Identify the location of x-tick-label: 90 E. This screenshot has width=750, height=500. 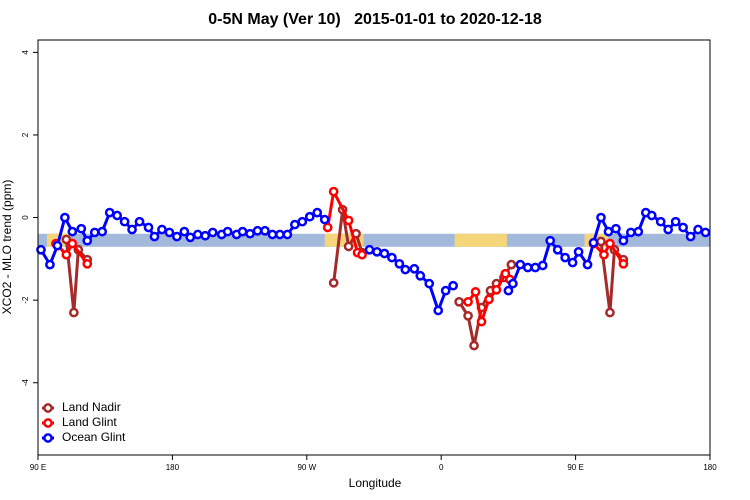
(38, 467).